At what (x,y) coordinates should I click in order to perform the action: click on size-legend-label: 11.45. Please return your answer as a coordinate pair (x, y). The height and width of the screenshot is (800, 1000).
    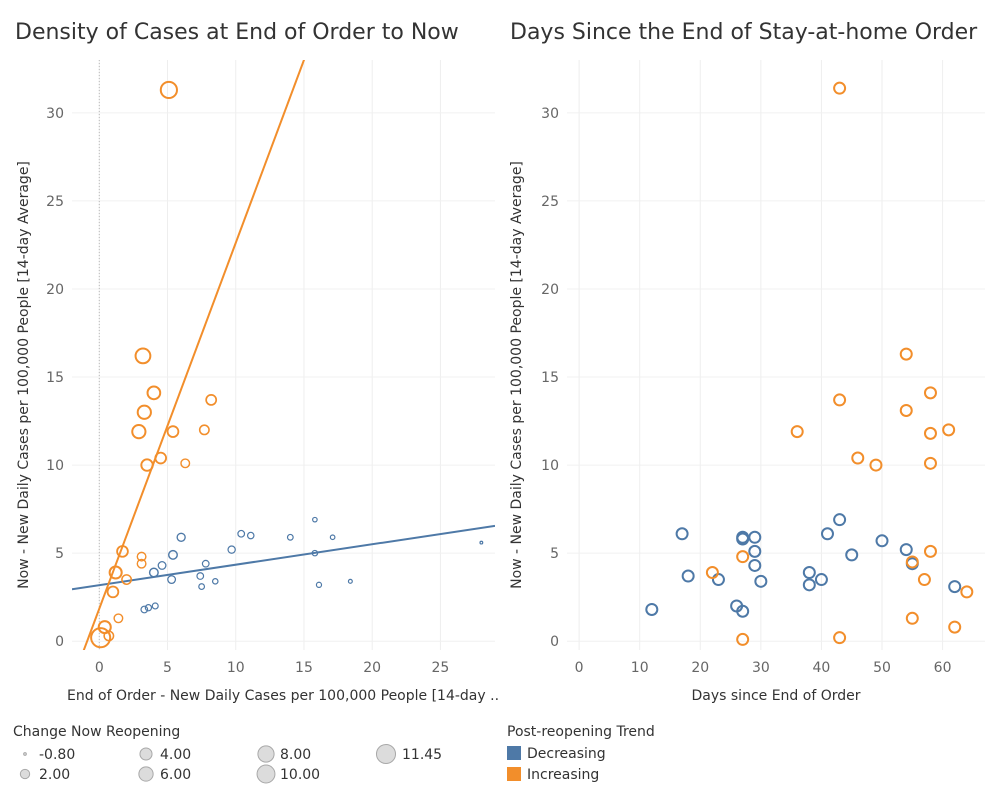
    Looking at the image, I should click on (422, 755).